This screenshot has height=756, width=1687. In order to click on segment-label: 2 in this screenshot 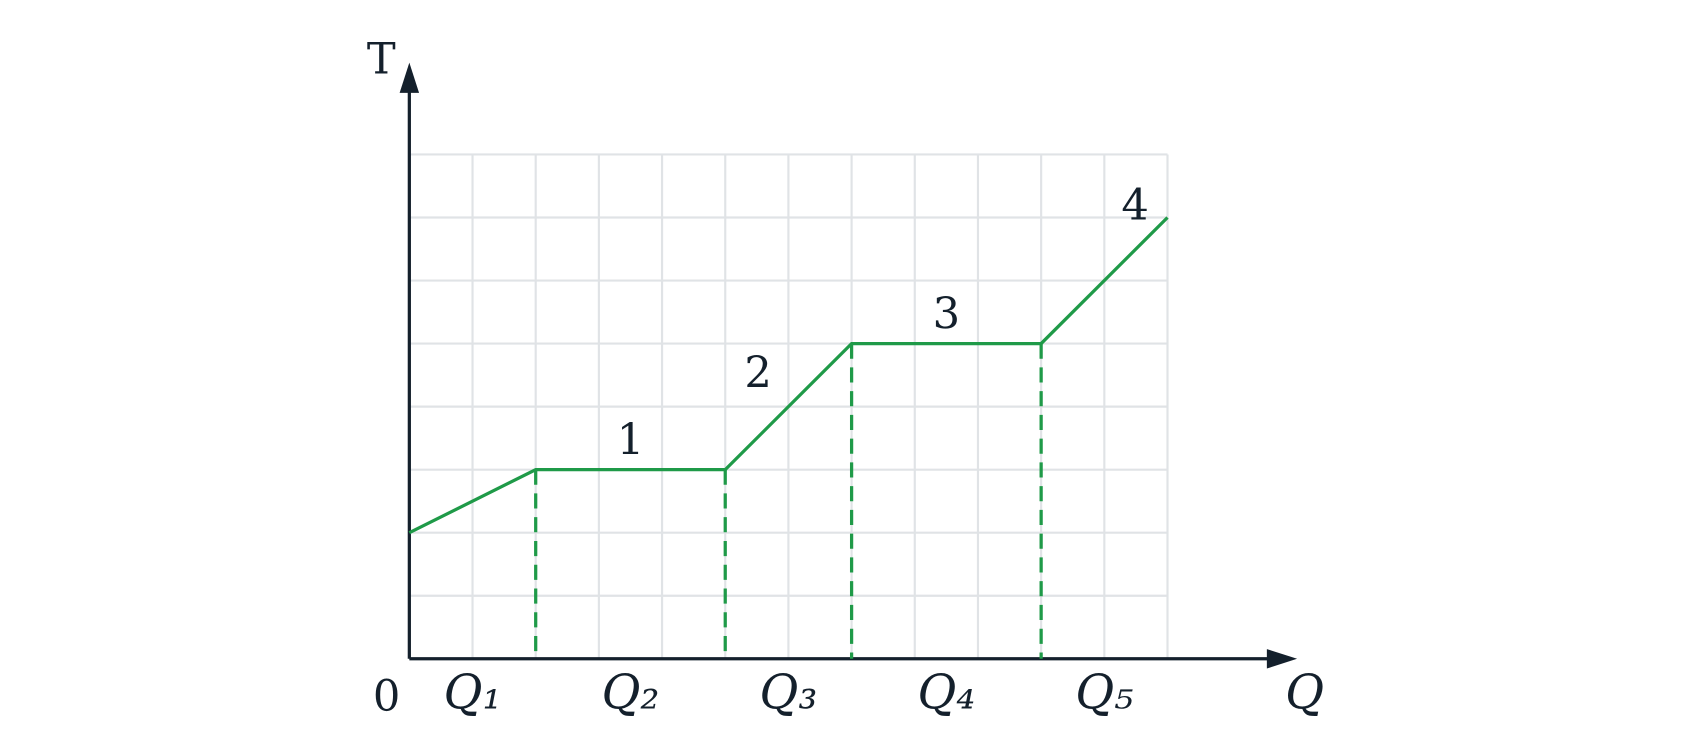, I will do `click(757, 373)`.